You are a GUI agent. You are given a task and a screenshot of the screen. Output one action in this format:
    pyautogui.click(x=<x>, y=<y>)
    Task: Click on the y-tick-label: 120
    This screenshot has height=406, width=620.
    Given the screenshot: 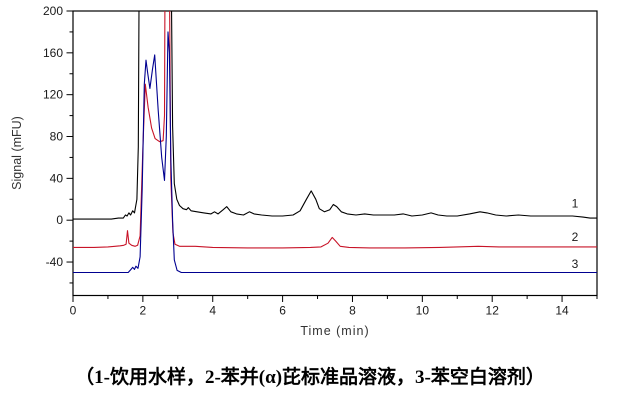 What is the action you would take?
    pyautogui.click(x=53, y=95)
    